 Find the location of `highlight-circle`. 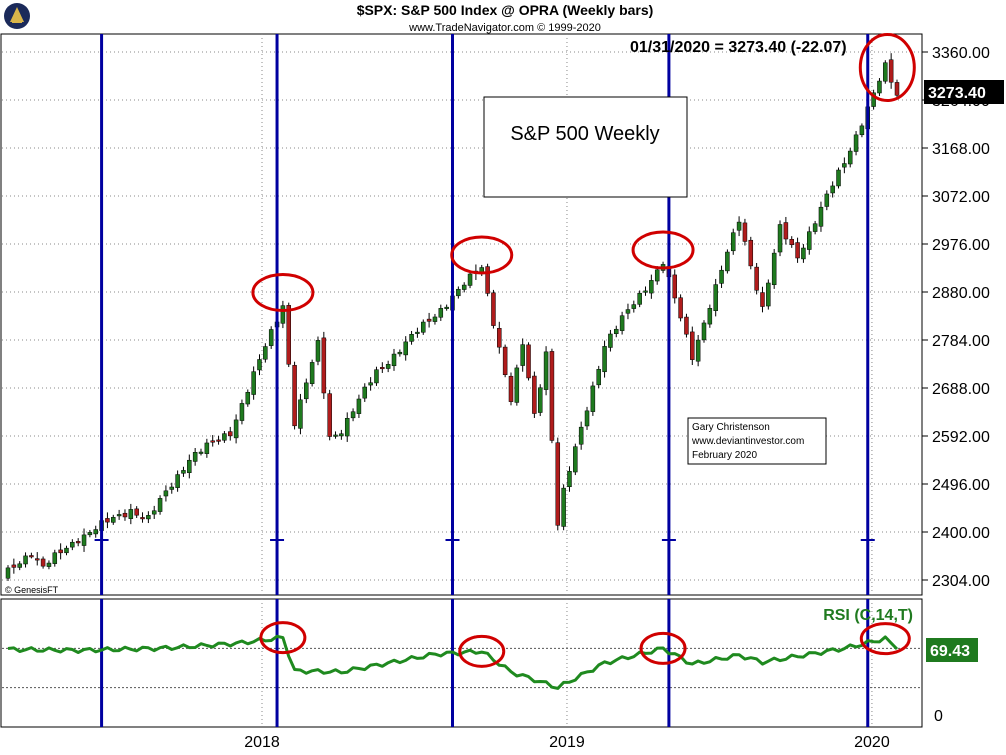

highlight-circle is located at coordinates (283, 292).